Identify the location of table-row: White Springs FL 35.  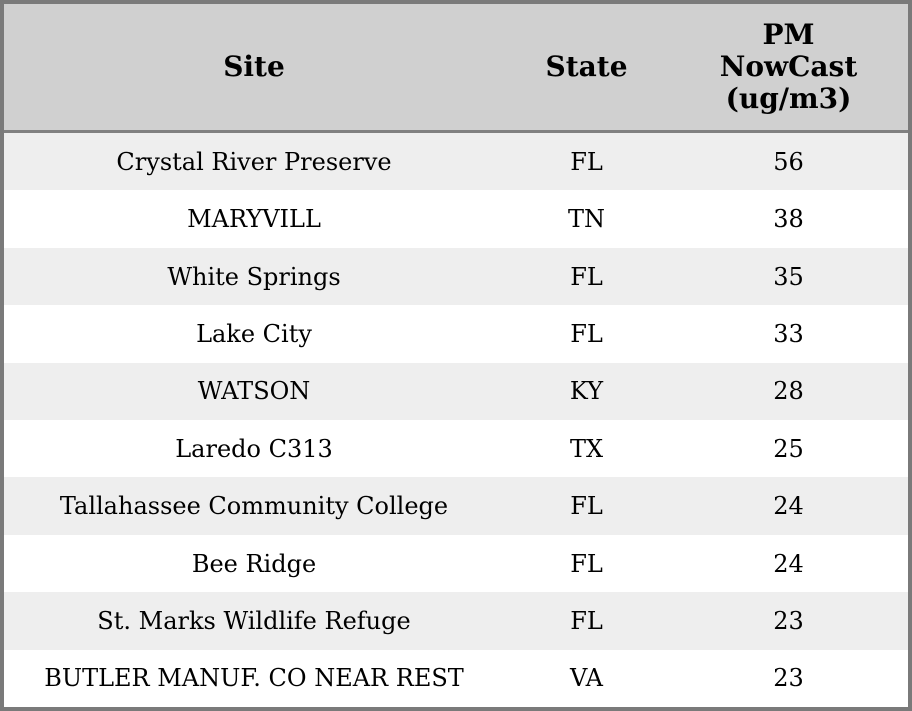
(456, 276).